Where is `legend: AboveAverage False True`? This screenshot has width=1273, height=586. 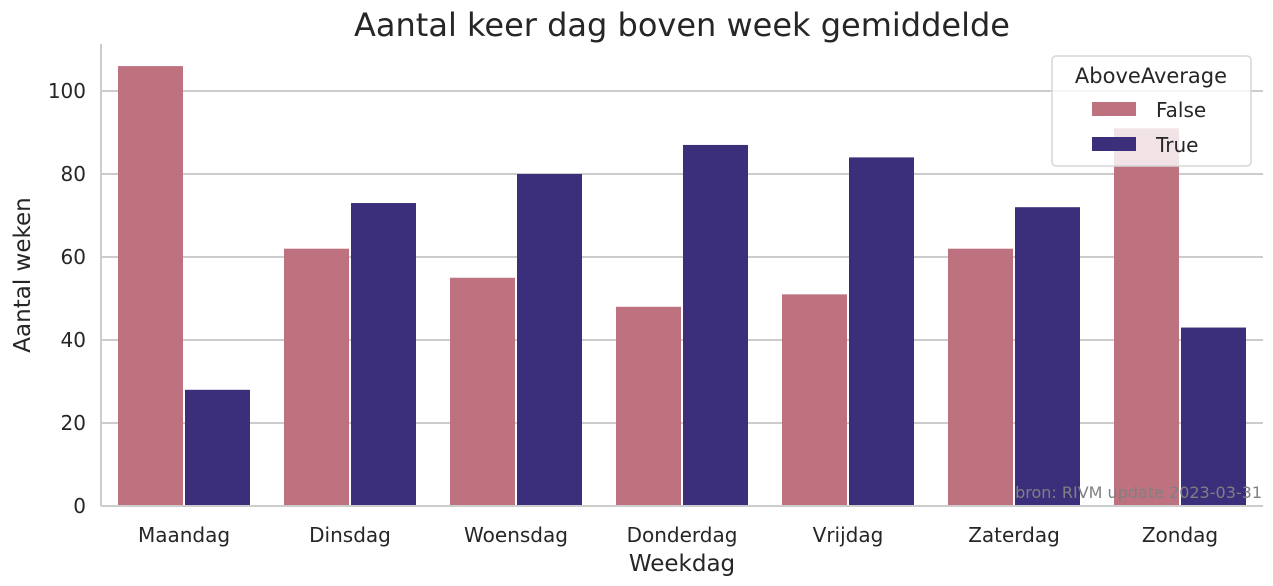
legend: AboveAverage False True is located at coordinates (1151, 111).